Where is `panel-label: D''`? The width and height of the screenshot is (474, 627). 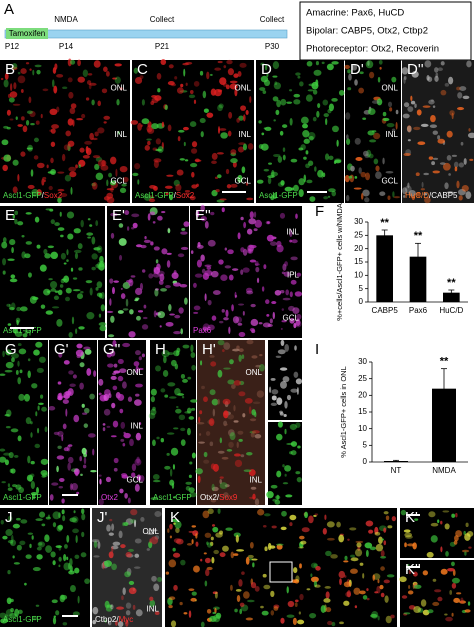 panel-label: D'' is located at coordinates (415, 69).